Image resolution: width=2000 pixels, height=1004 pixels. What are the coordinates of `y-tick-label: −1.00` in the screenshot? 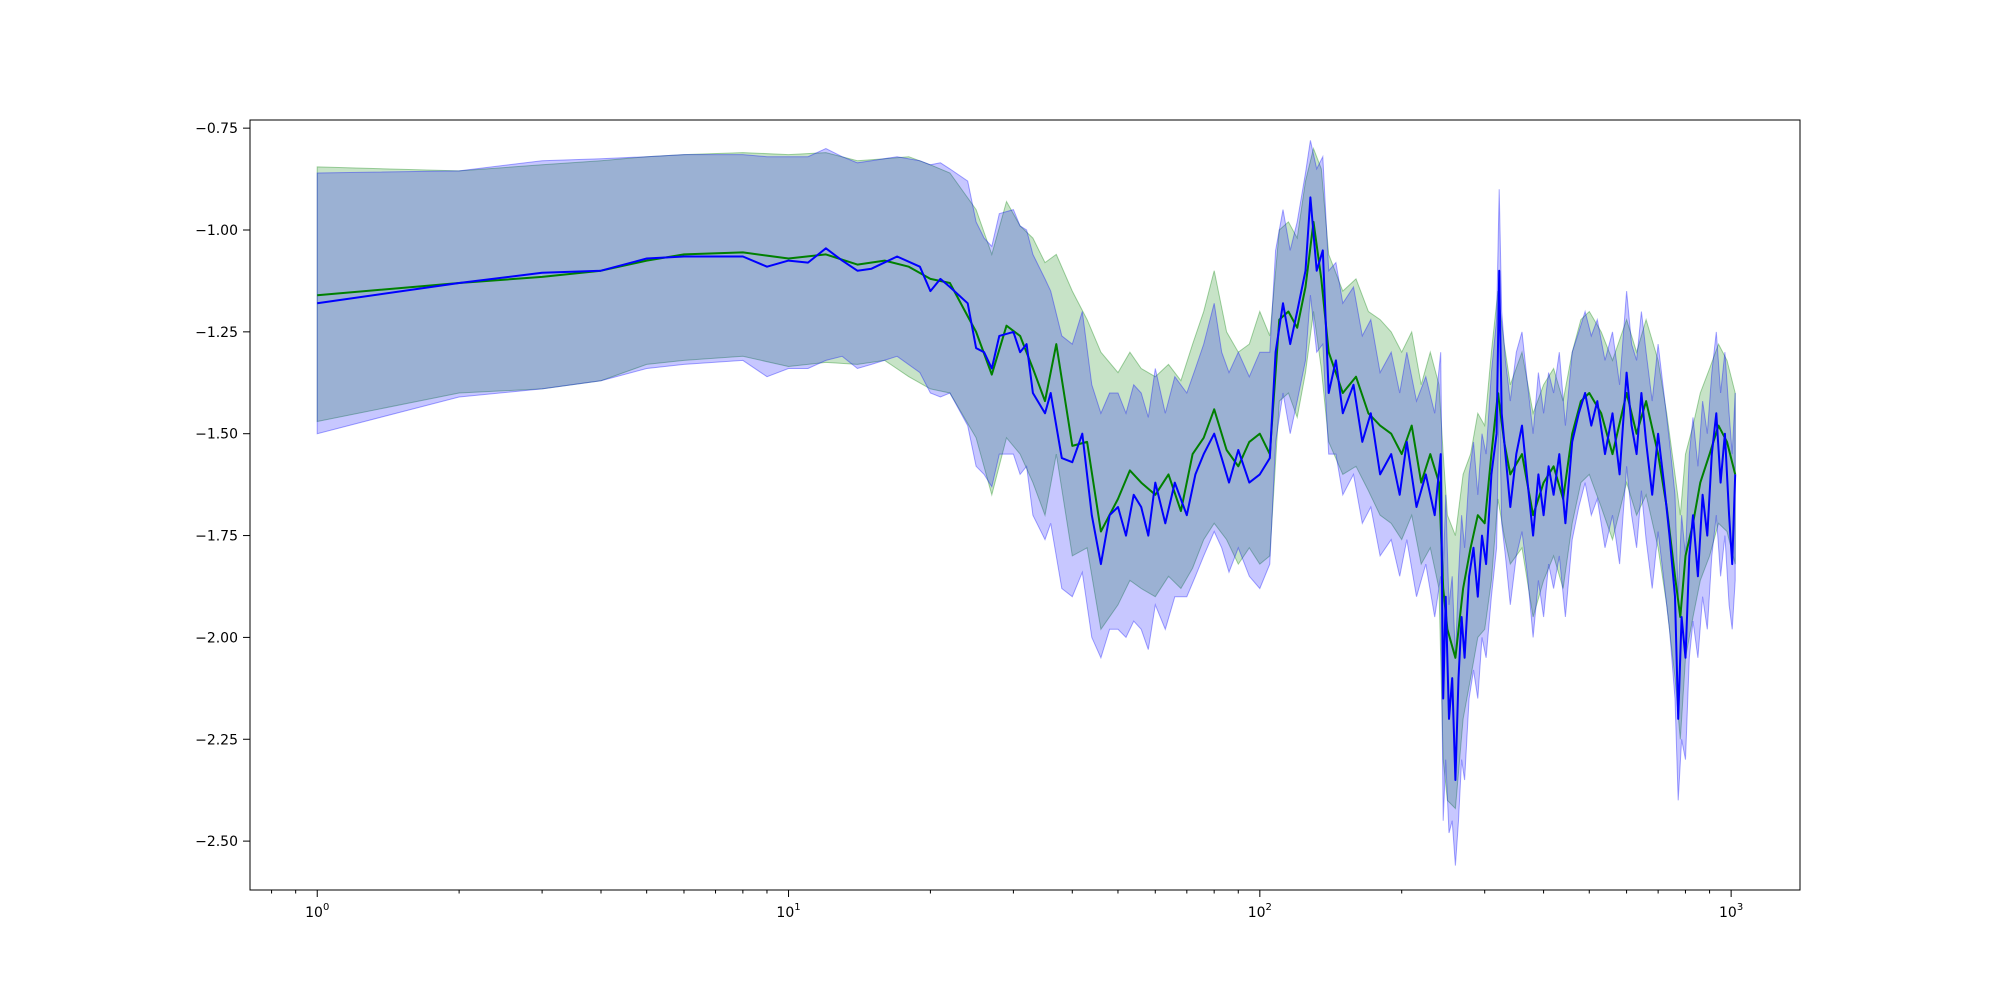 It's located at (216, 231).